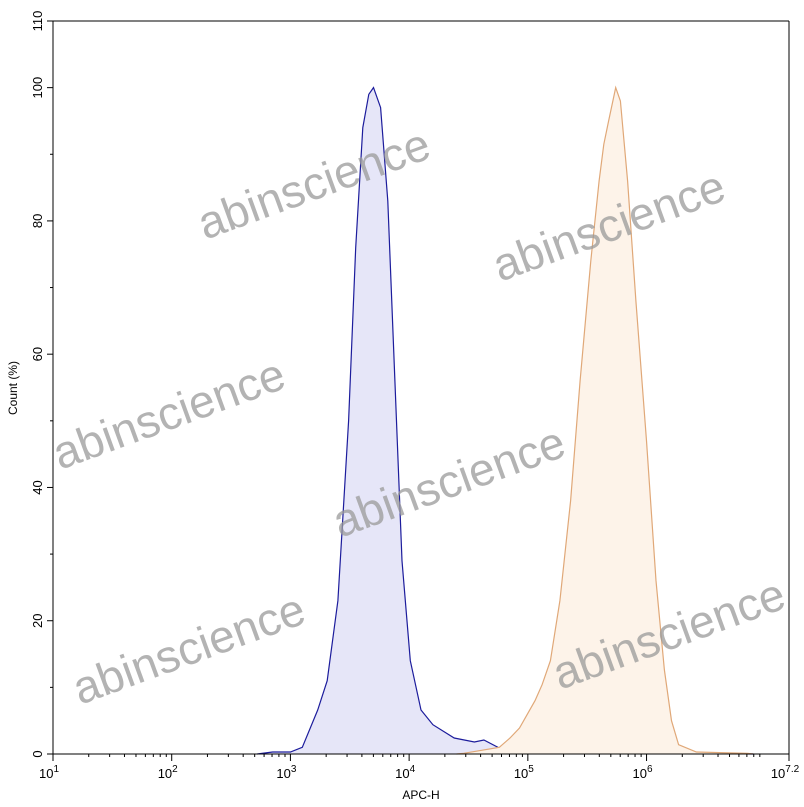 This screenshot has width=804, height=807. Describe the element at coordinates (37, 221) in the screenshot. I see `y-tick-label: 80` at that location.